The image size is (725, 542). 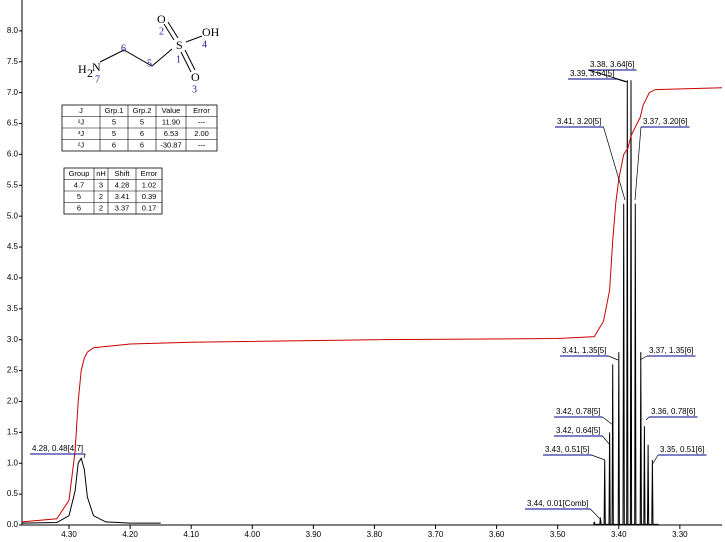 What do you see at coordinates (13, 154) in the screenshot?
I see `y-tick-label: 6.0` at bounding box center [13, 154].